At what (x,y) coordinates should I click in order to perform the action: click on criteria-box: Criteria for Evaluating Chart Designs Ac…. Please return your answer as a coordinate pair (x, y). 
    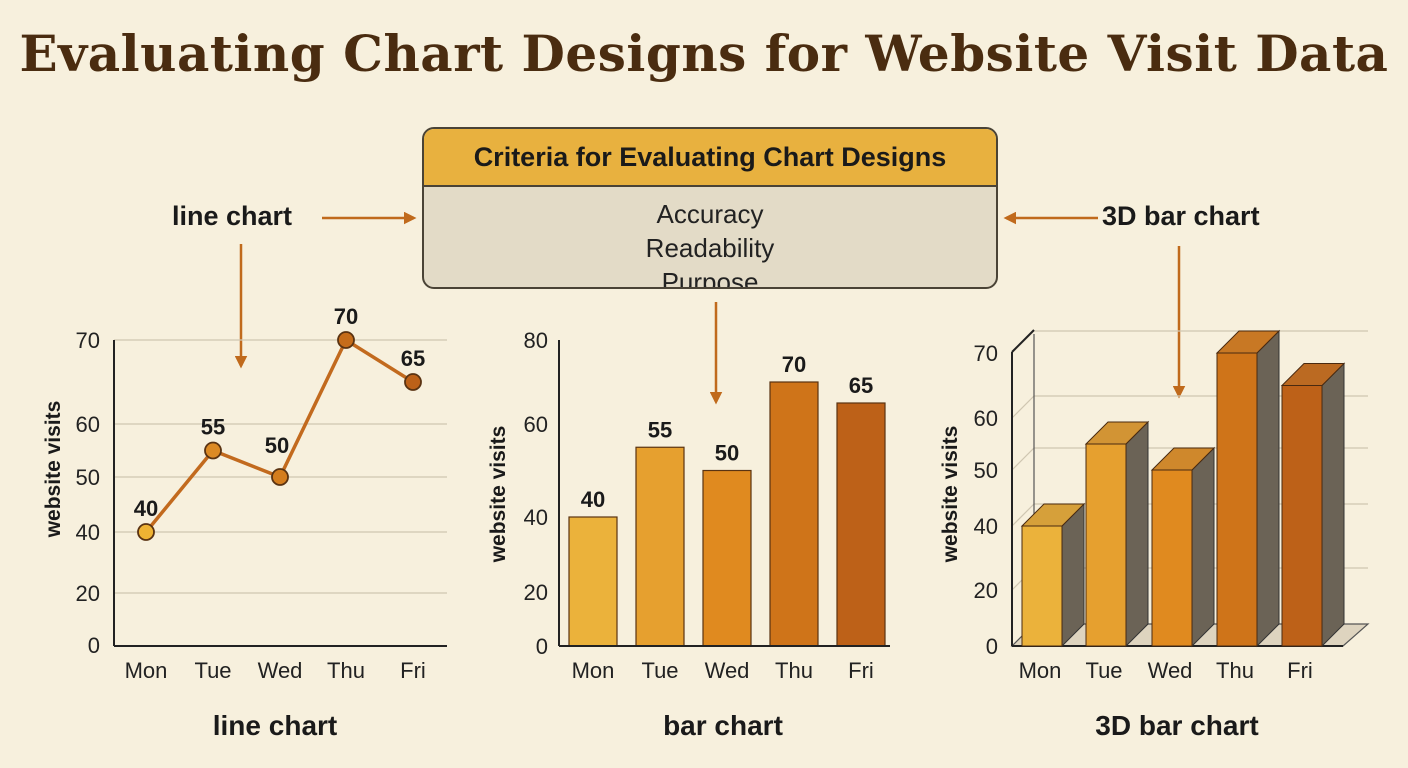
    Looking at the image, I should click on (710, 208).